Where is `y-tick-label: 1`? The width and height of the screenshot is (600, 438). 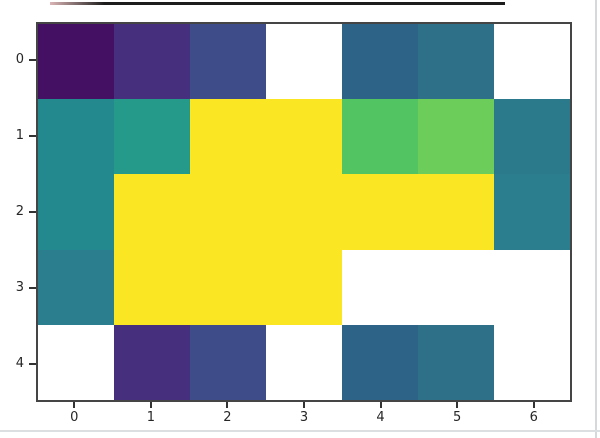 y-tick-label: 1 is located at coordinates (19, 135).